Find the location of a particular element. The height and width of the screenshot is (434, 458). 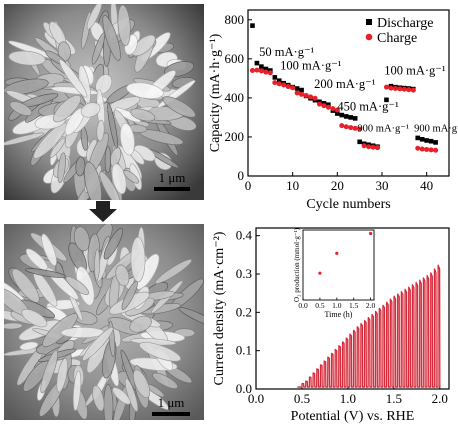

rate-annotation: 200 mA·g⁻¹ is located at coordinates (345, 84).